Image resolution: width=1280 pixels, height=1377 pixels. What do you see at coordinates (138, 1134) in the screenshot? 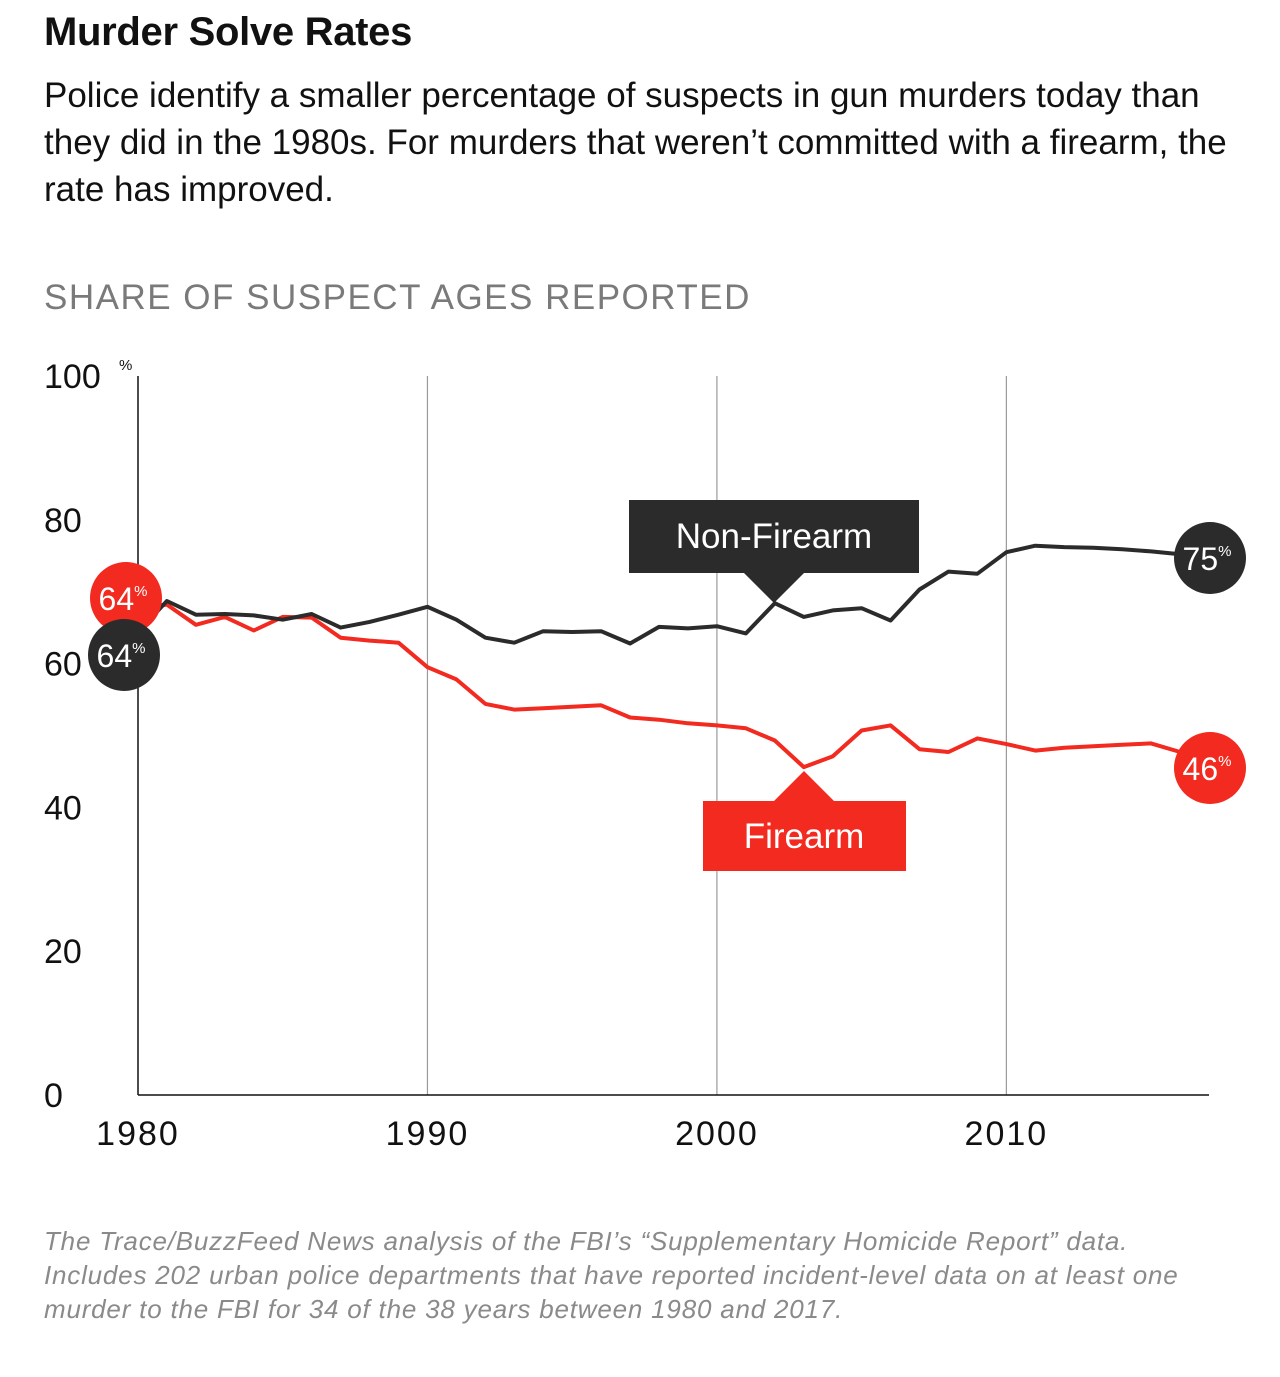
I see `x-tick-label: 1980` at bounding box center [138, 1134].